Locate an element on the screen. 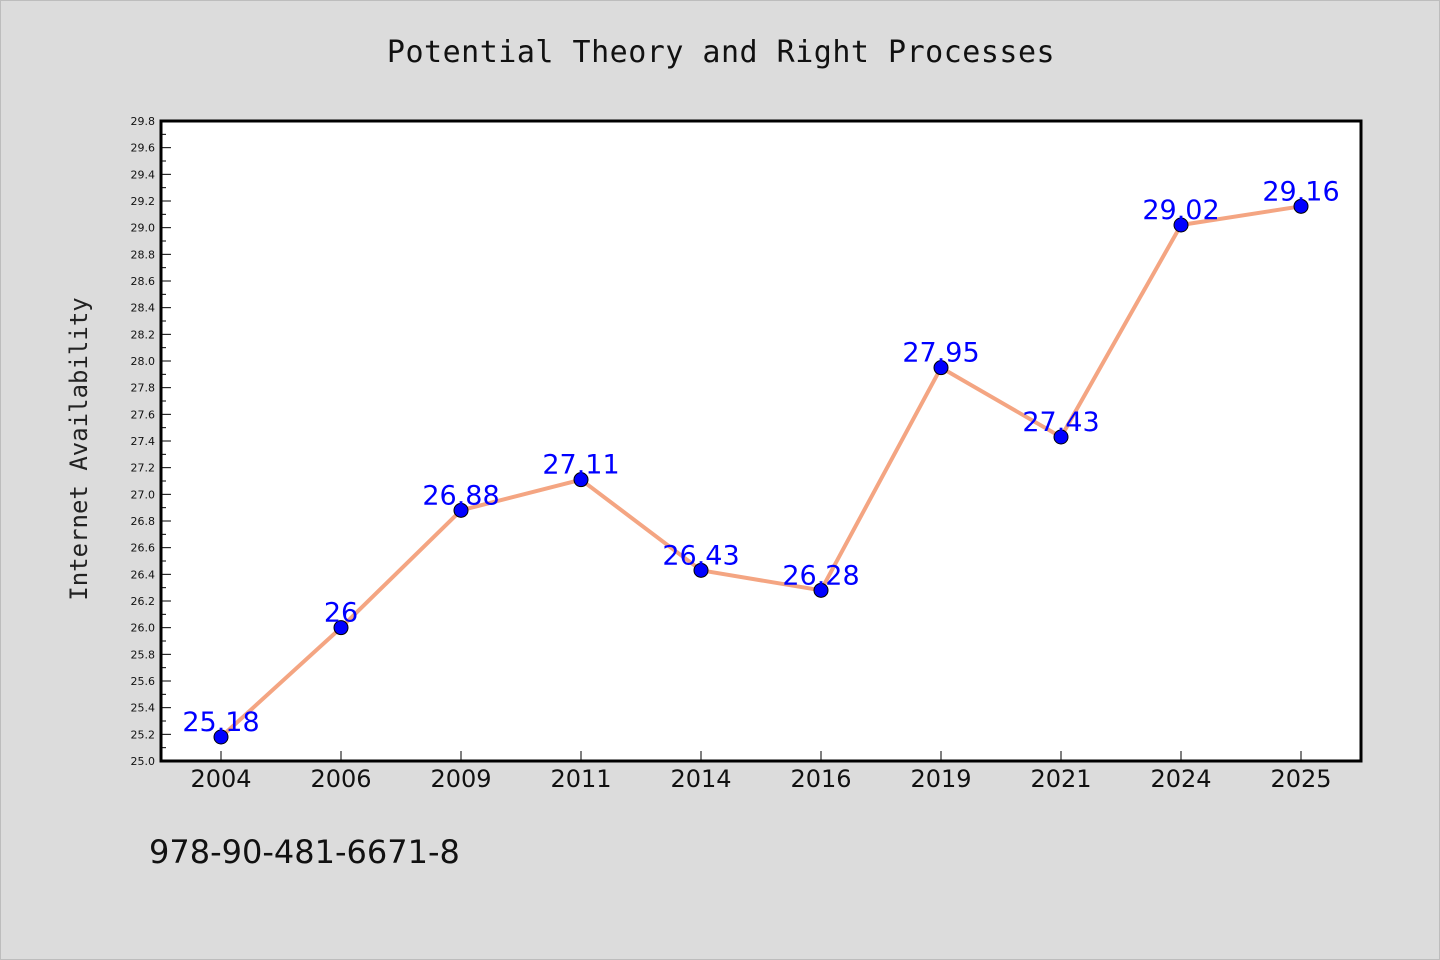  y-tick-label: 27.2 is located at coordinates (143, 468).